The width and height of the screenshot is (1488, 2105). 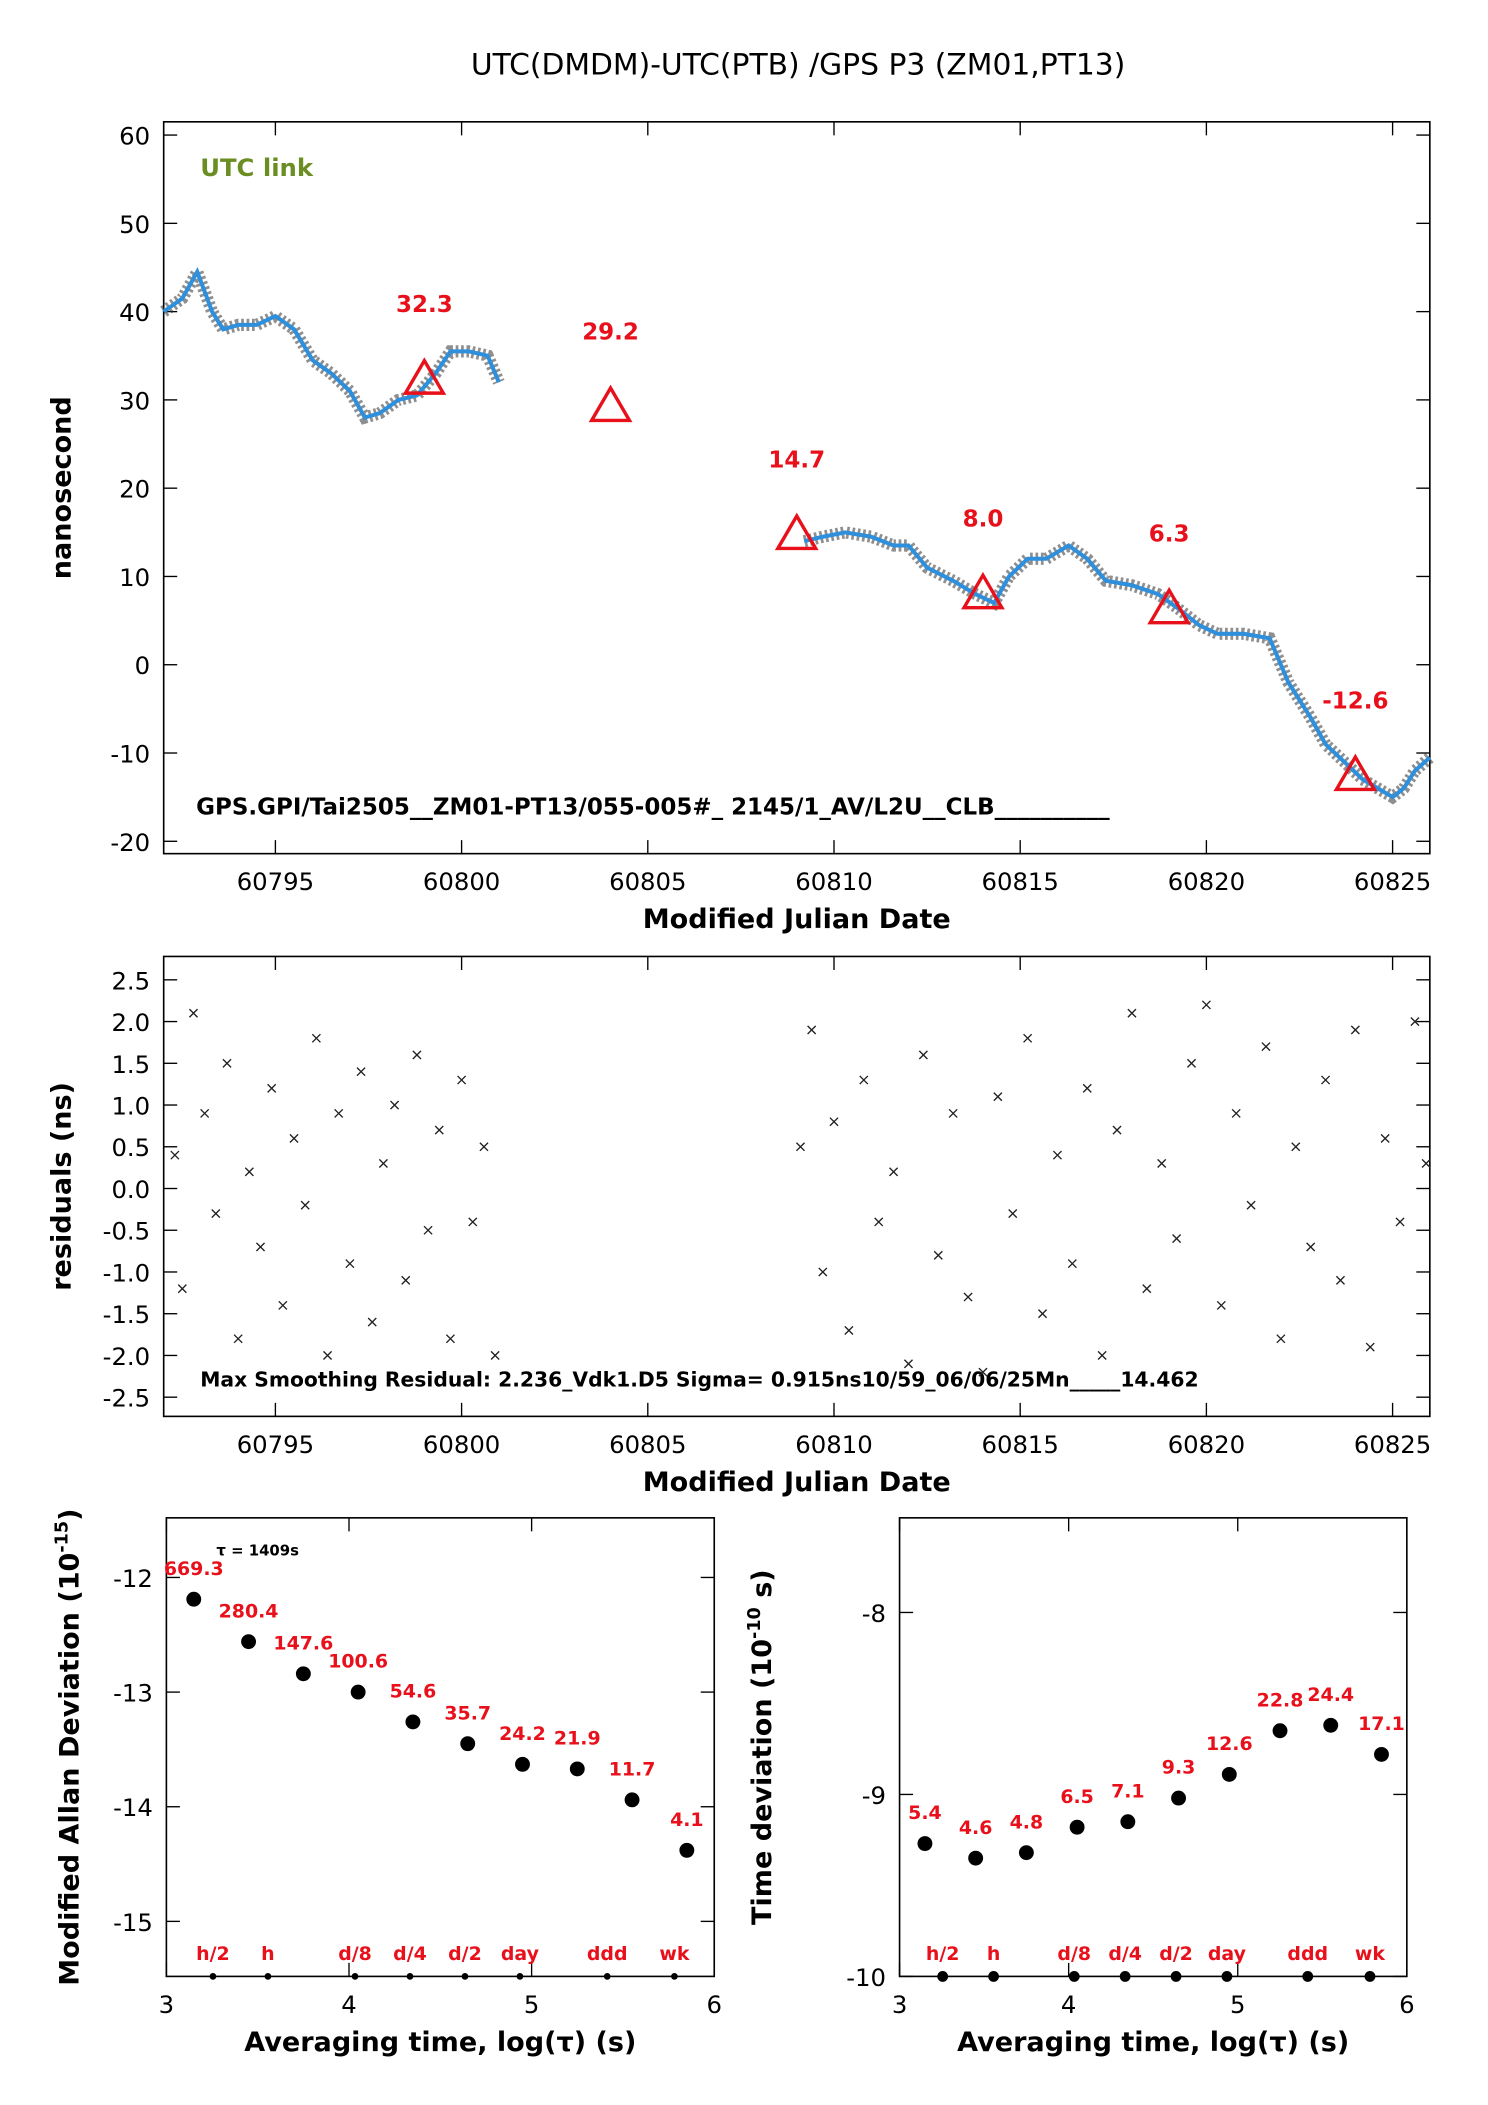 What do you see at coordinates (130, 1064) in the screenshot?
I see `y-tick-label: 1.5` at bounding box center [130, 1064].